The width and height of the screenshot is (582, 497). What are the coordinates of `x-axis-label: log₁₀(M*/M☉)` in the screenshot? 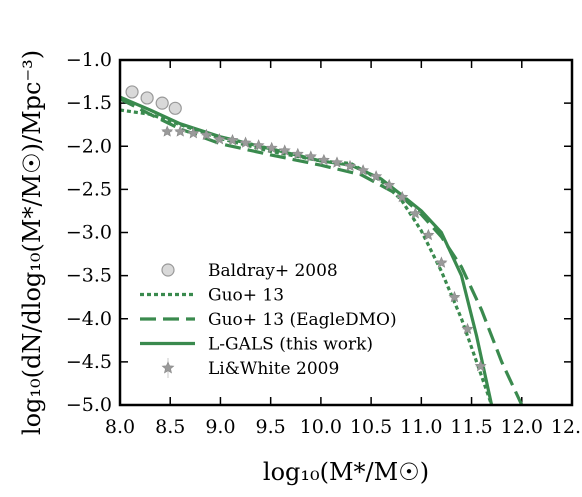 It's located at (346, 472).